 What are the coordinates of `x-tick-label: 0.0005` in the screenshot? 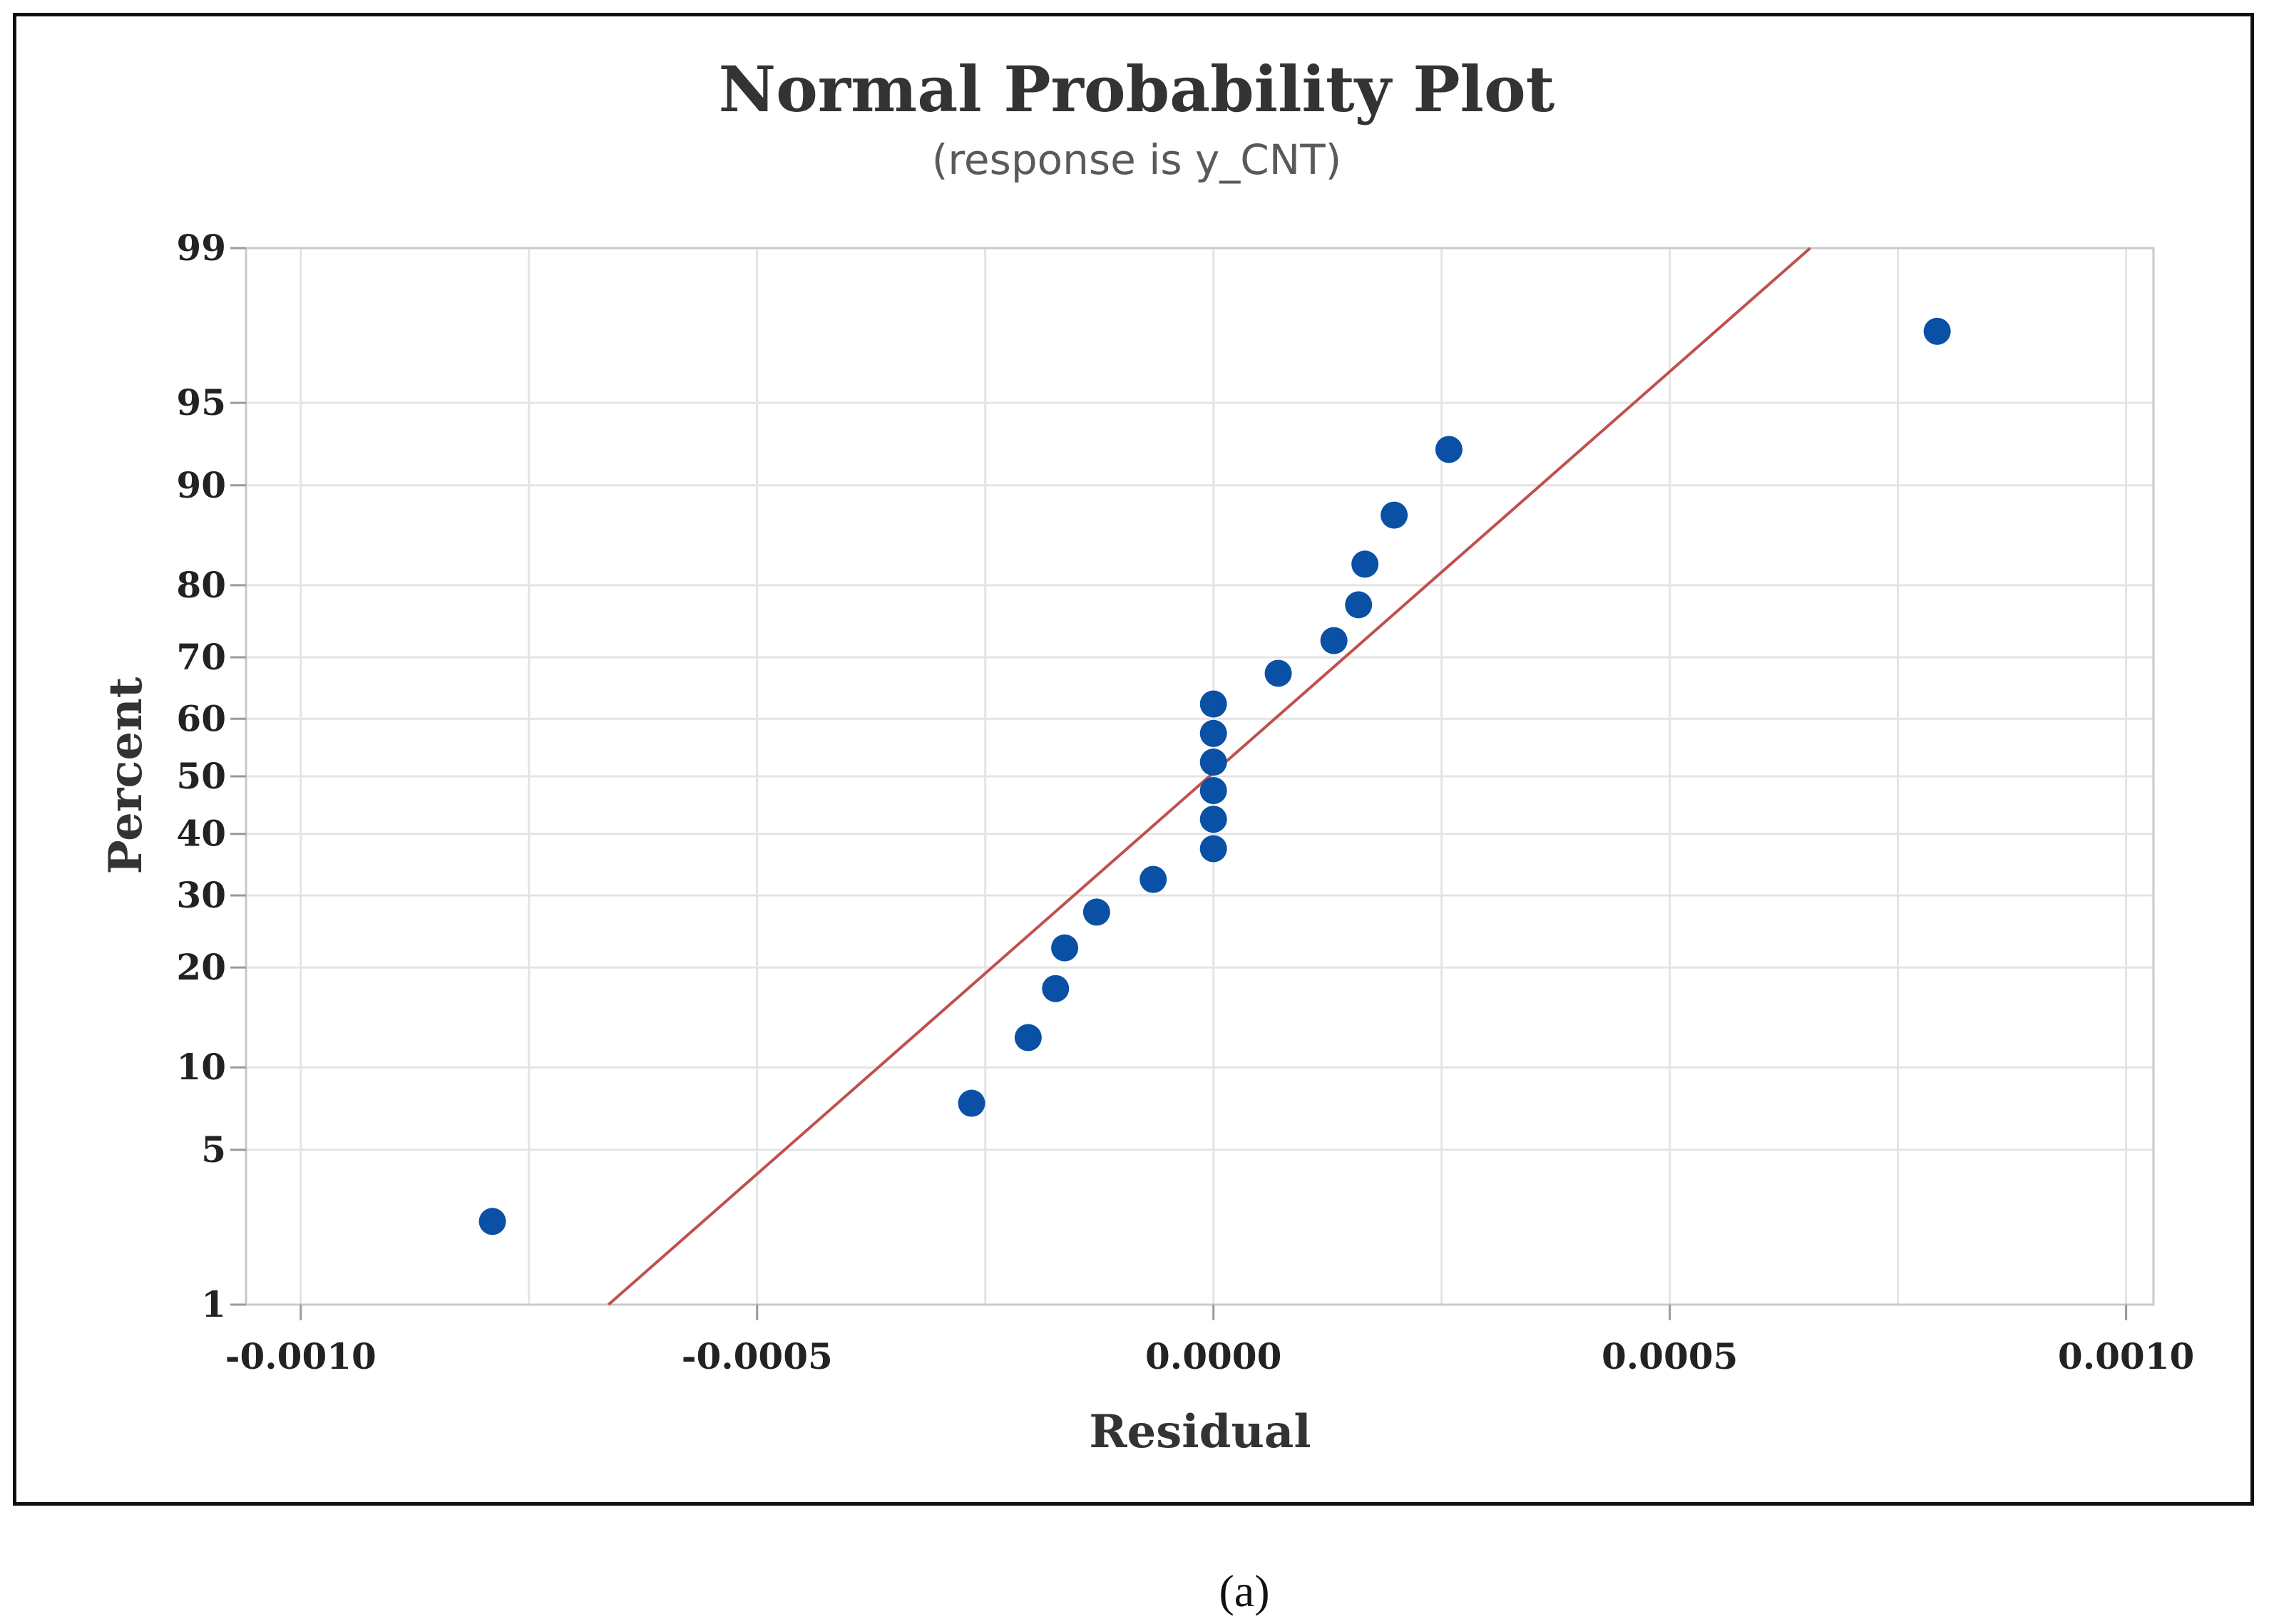 It's located at (1670, 1356).